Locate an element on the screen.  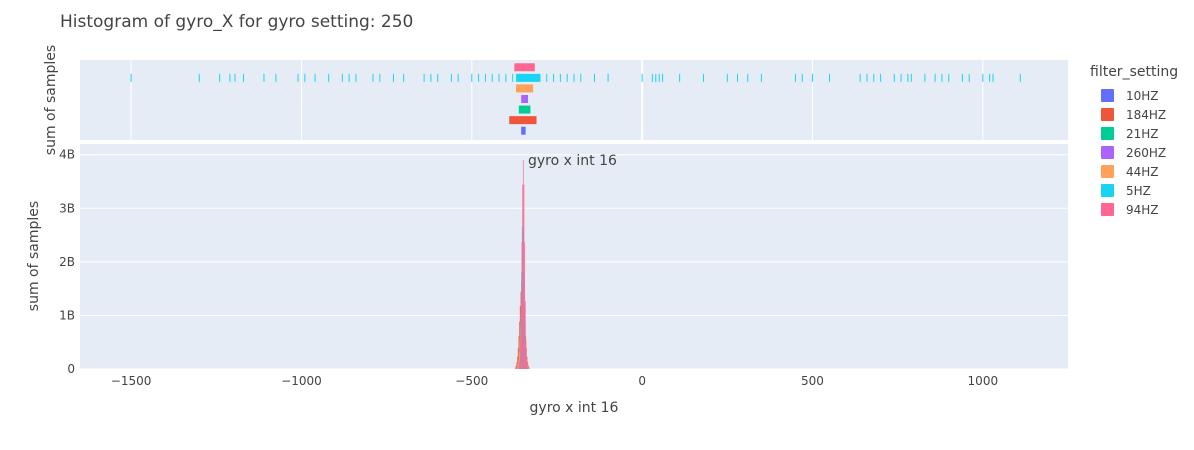
legend-item-5hz: 5HZ is located at coordinates (1134, 190).